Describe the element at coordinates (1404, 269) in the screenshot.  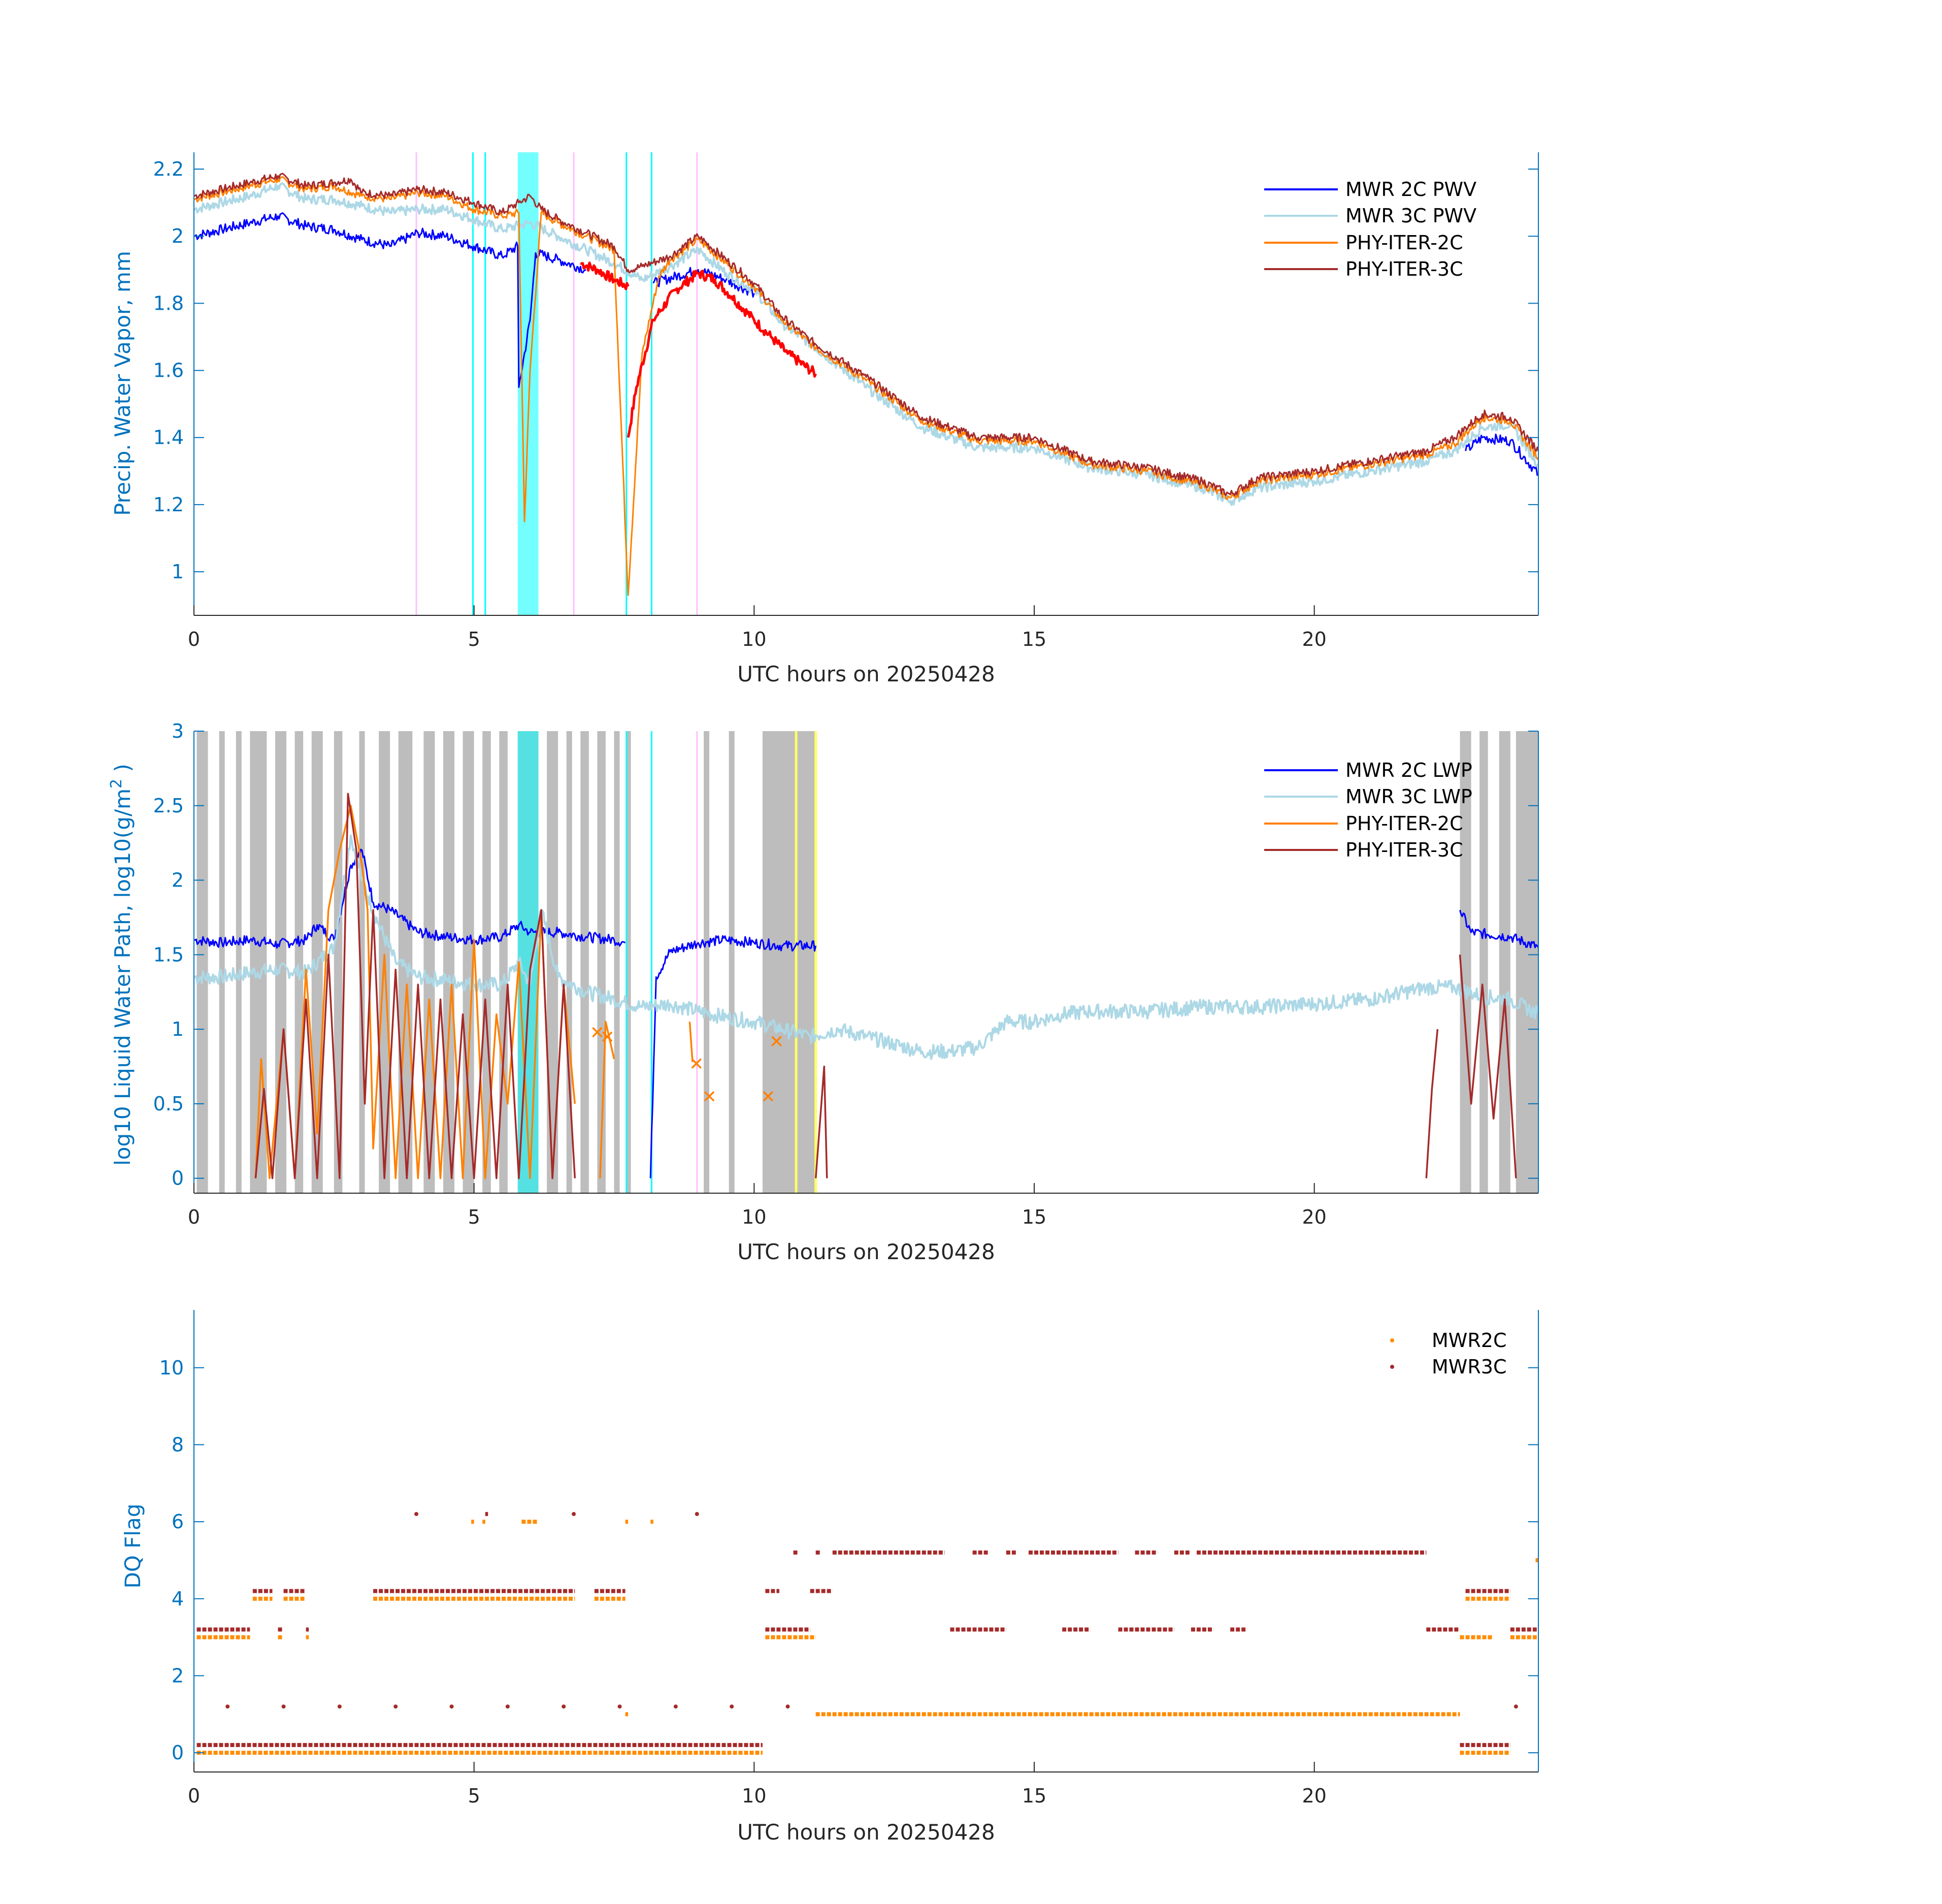
I see `legend-label-phy3c: PHY-ITER-3C` at that location.